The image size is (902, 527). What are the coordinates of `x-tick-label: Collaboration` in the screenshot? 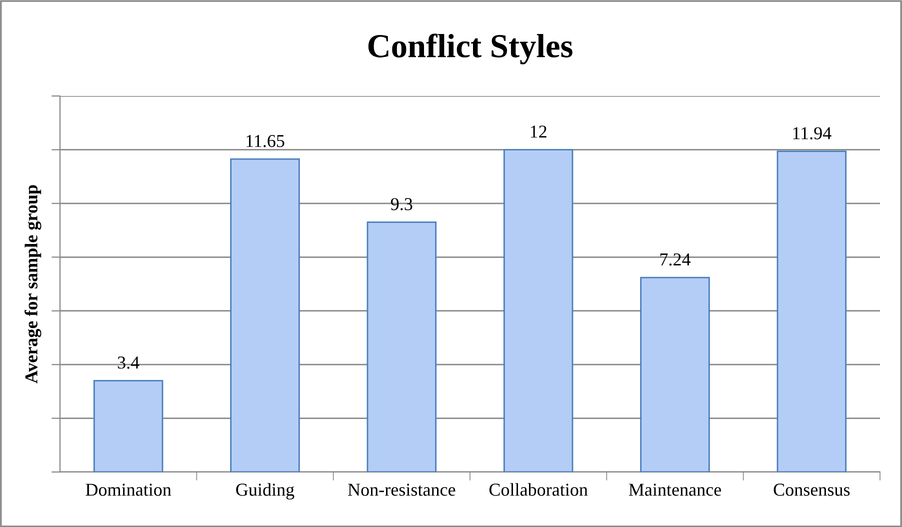 It's located at (538, 489).